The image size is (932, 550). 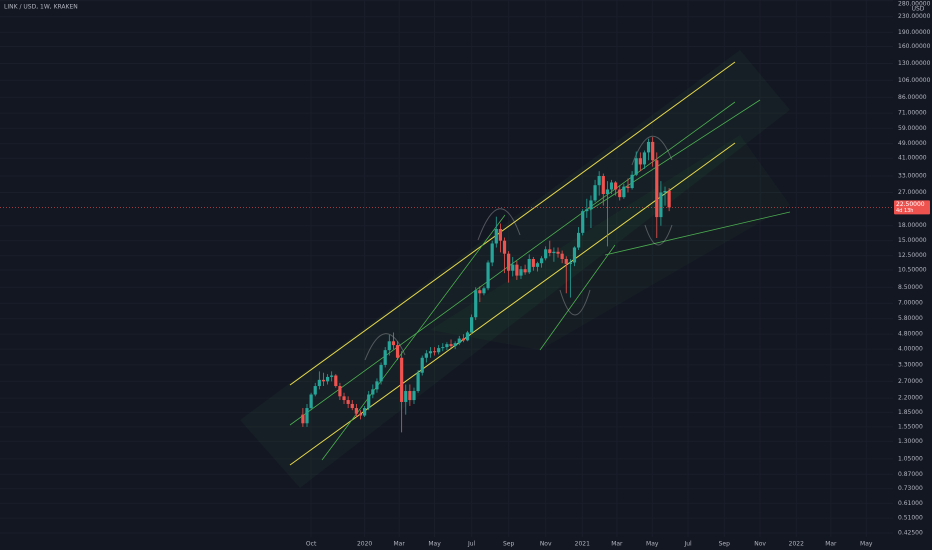 What do you see at coordinates (912, 176) in the screenshot?
I see `y-tick-label: 33.00000` at bounding box center [912, 176].